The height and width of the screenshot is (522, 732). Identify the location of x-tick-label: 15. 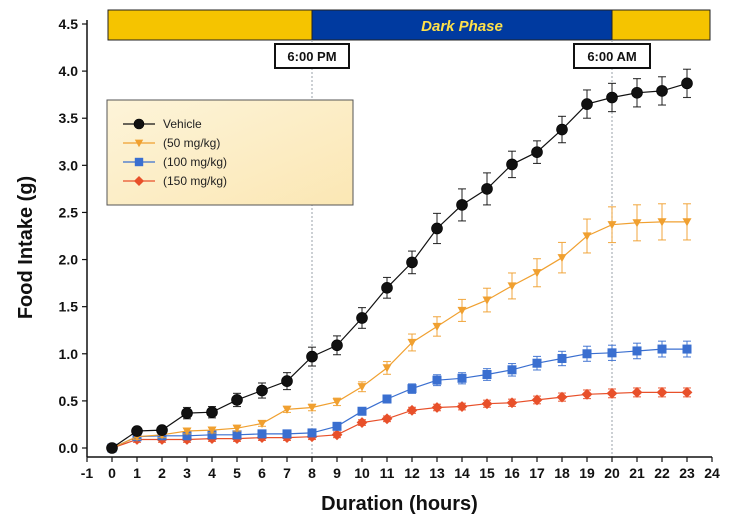
(487, 473).